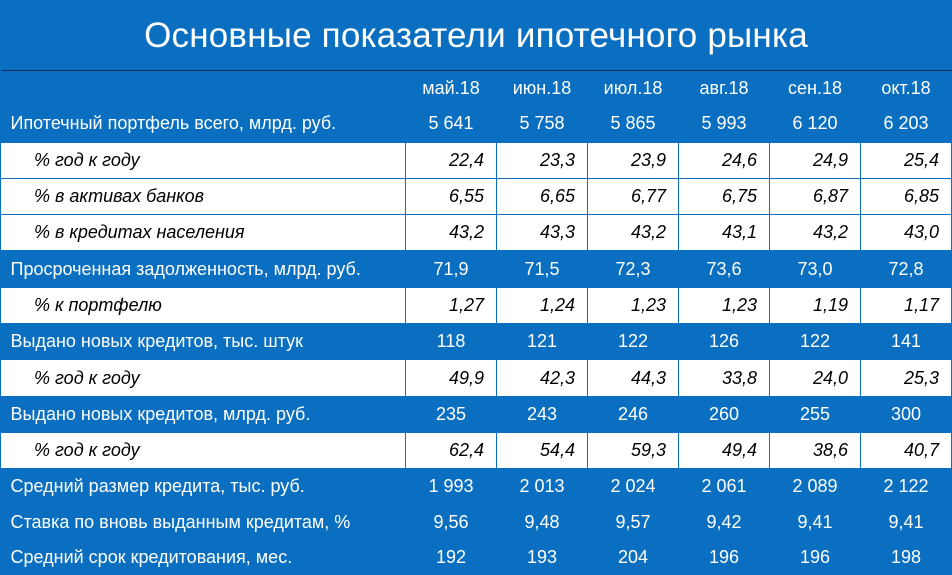 The height and width of the screenshot is (575, 952). I want to click on row-label: Выдано новых кредитов, тыс. штук, so click(156, 341).